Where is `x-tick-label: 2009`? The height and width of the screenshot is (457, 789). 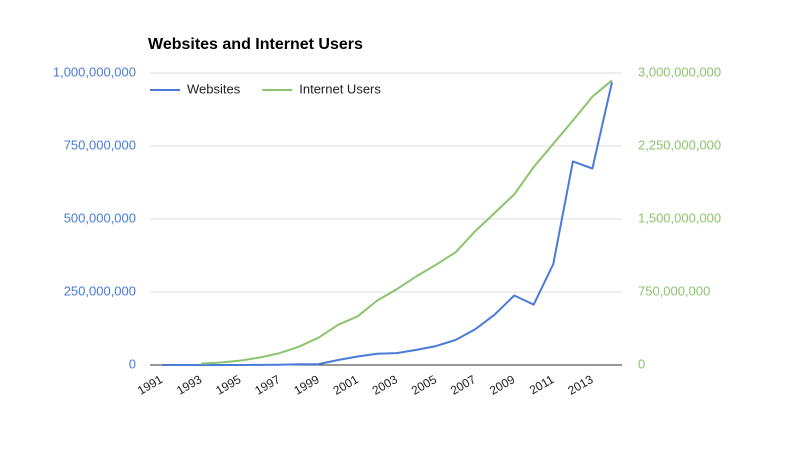
x-tick-label: 2009 is located at coordinates (502, 385).